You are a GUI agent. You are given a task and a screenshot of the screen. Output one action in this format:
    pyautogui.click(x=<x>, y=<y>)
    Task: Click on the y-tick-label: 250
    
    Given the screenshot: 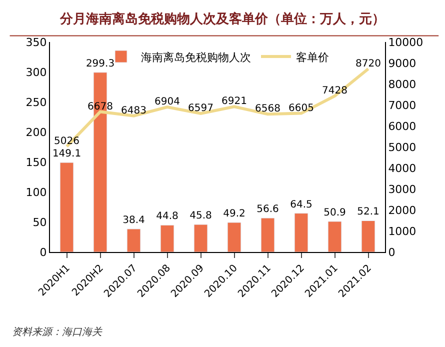 What is the action you would take?
    pyautogui.click(x=36, y=102)
    